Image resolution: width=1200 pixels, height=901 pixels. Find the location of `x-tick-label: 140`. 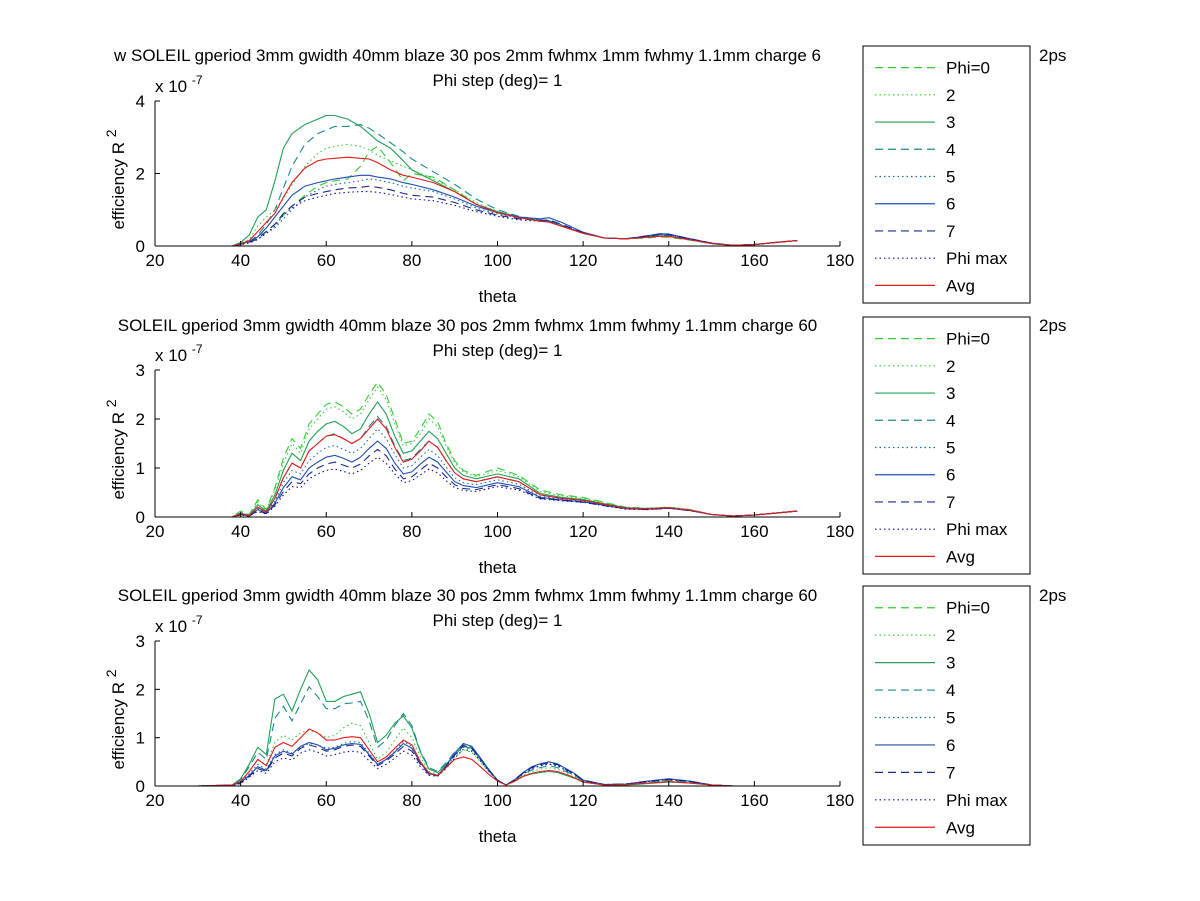

x-tick-label: 140 is located at coordinates (669, 260).